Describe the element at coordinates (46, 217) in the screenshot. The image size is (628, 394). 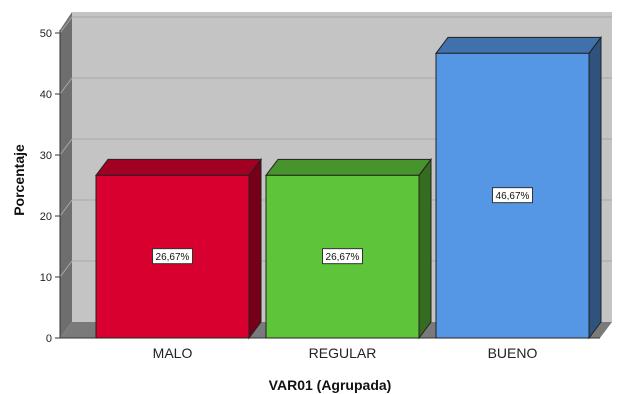
I see `y-tick-label: 20` at that location.